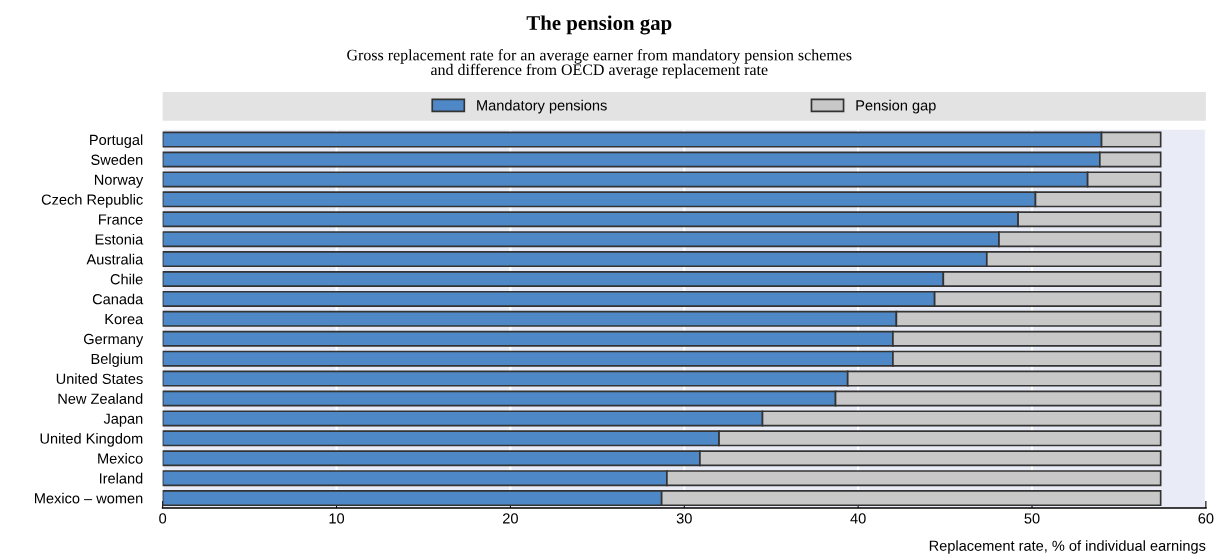 This screenshot has height=554, width=1223. What do you see at coordinates (1067, 547) in the screenshot?
I see `x-axis-title: Replacement rate, % of individual earnings` at bounding box center [1067, 547].